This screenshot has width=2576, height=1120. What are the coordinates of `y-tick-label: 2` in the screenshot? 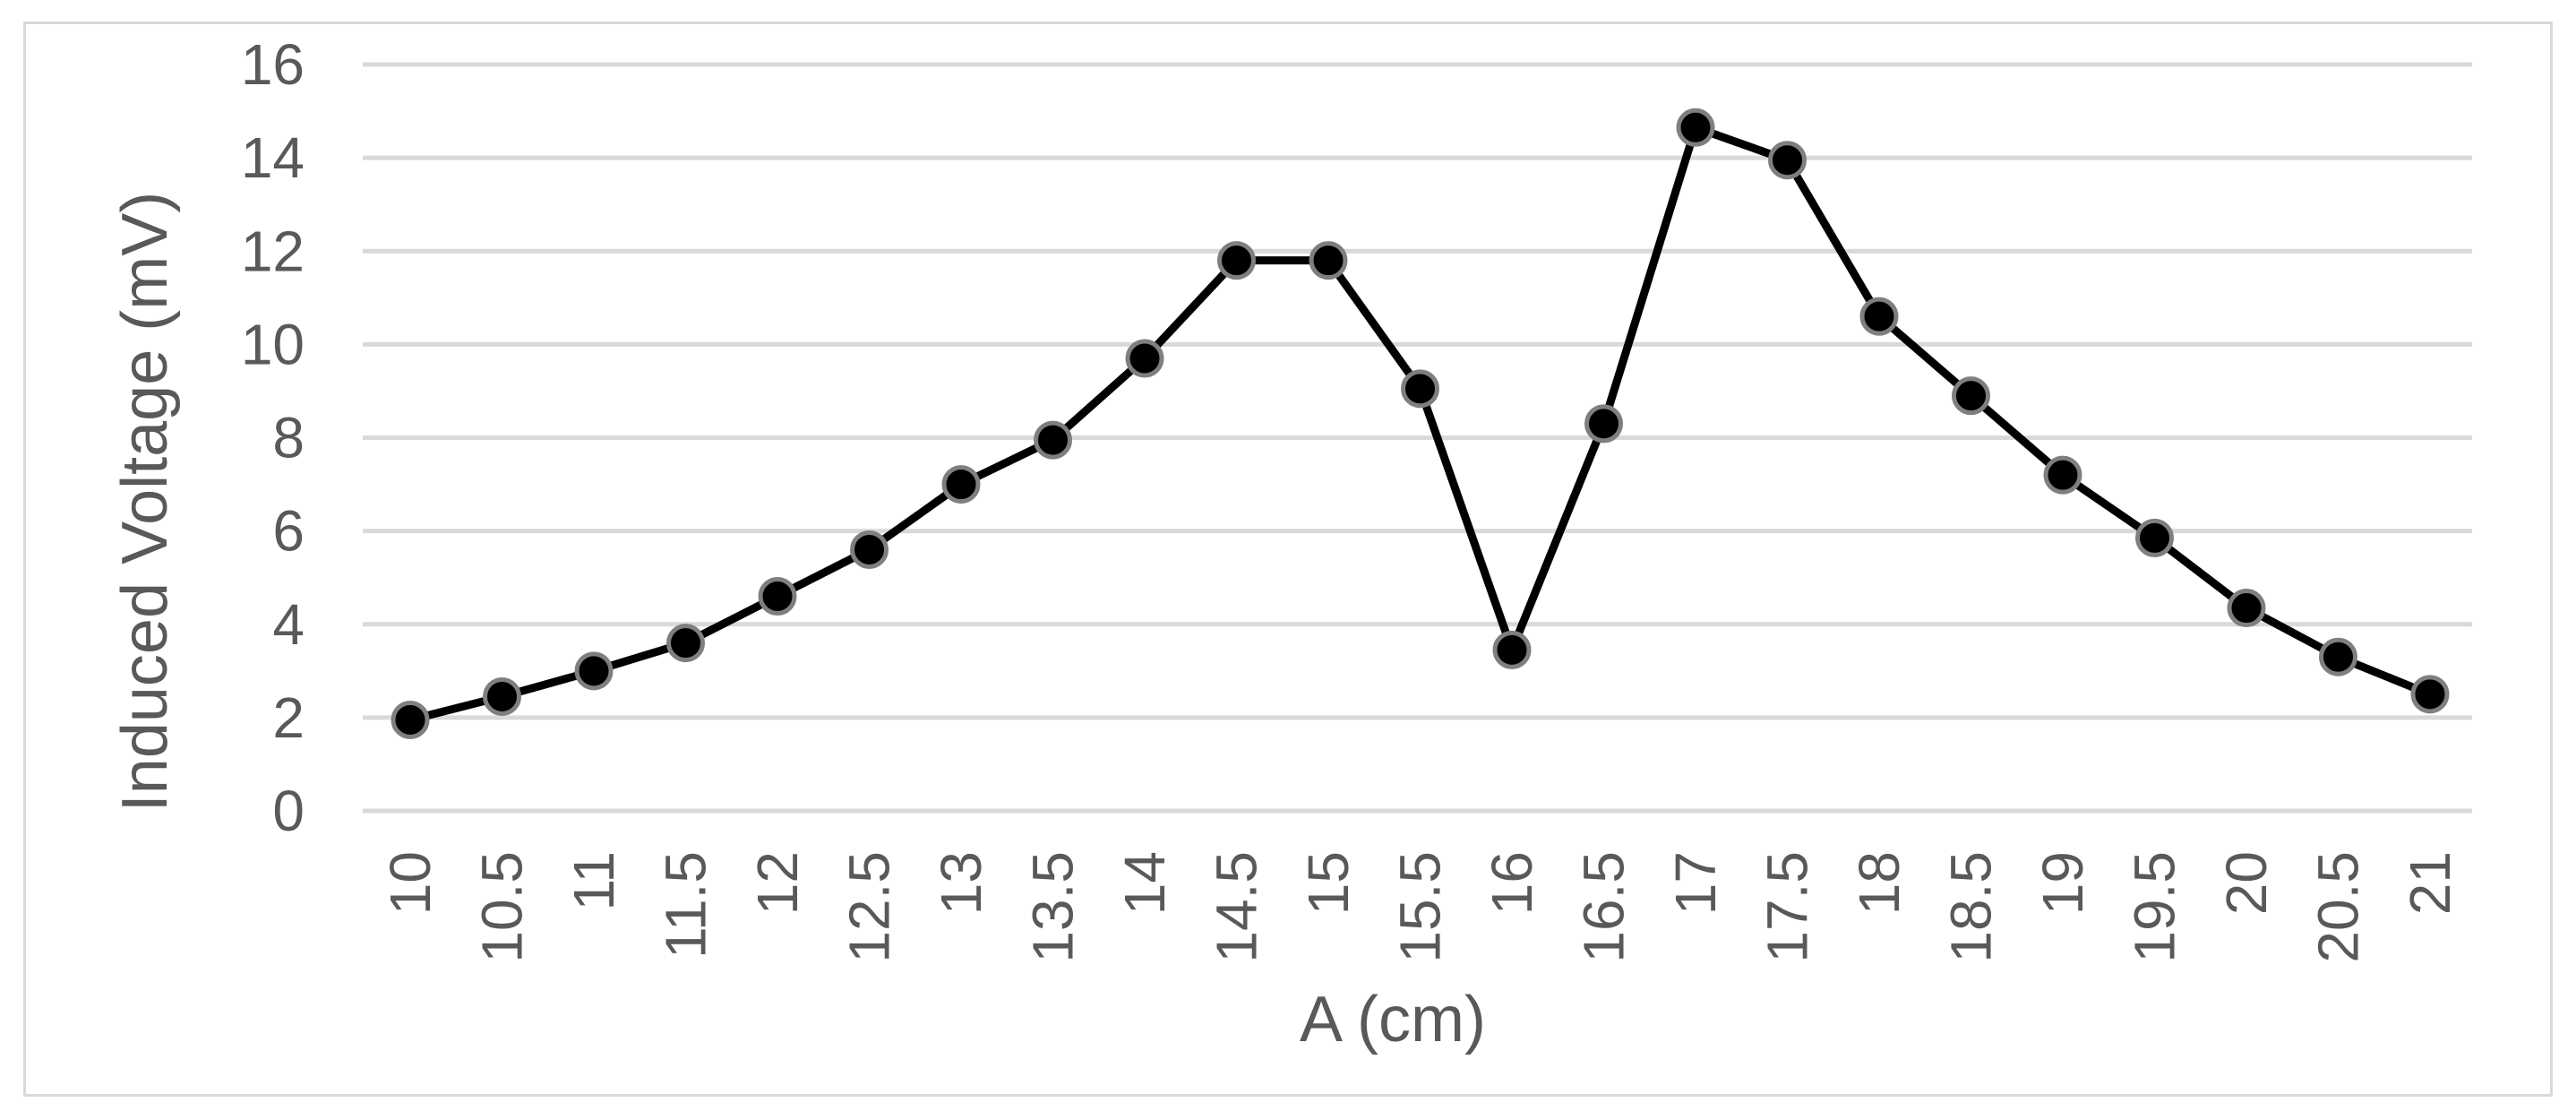 It's located at (288, 717).